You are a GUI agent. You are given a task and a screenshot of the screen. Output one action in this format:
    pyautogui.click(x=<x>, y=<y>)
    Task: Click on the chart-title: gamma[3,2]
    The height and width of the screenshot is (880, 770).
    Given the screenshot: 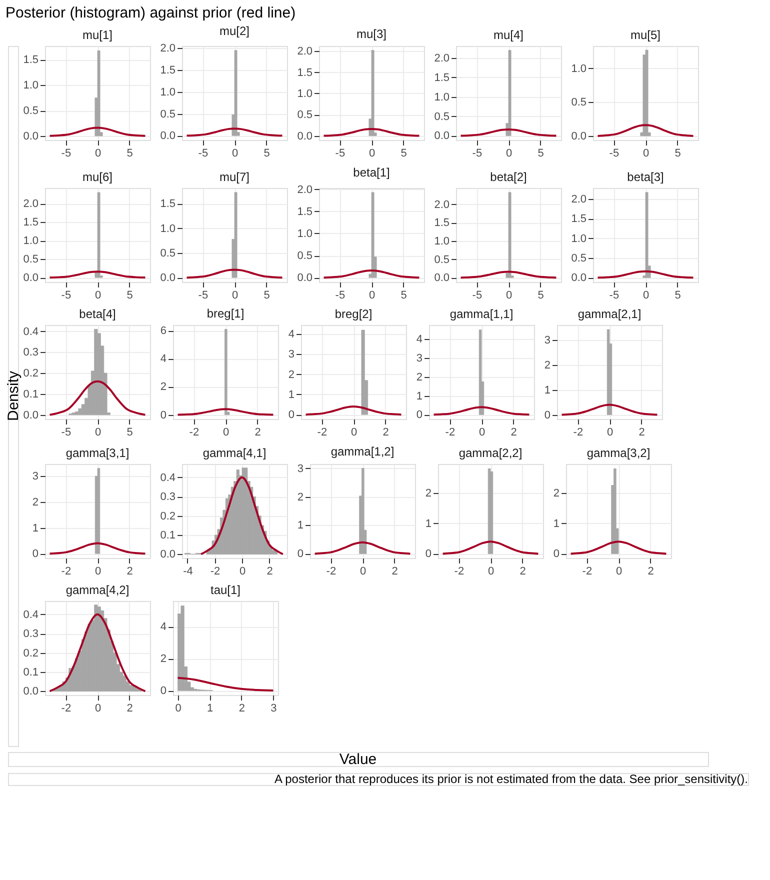 What is the action you would take?
    pyautogui.click(x=618, y=453)
    